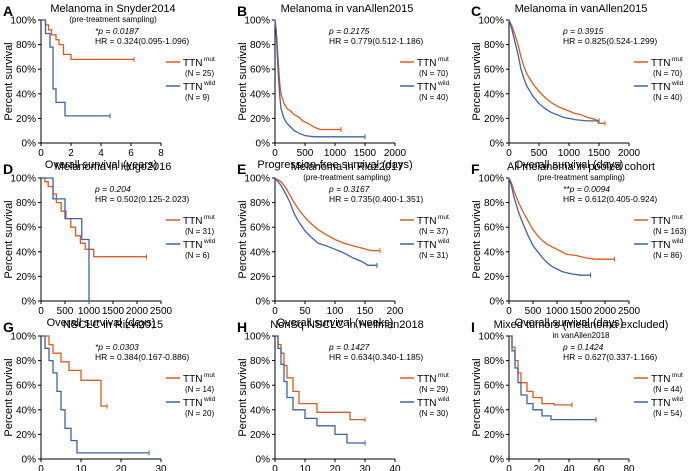 This screenshot has height=471, width=700. Describe the element at coordinates (8, 327) in the screenshot. I see `panel-letter: G` at that location.